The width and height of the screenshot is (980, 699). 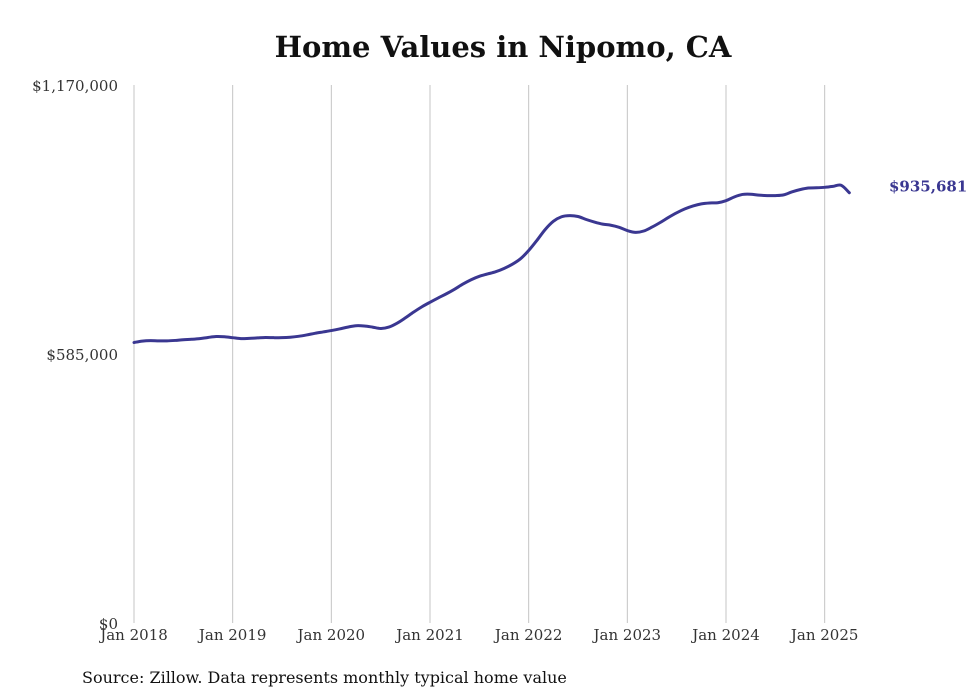 What do you see at coordinates (725, 635) in the screenshot?
I see `x-tick-label-6: Jan 2024` at bounding box center [725, 635].